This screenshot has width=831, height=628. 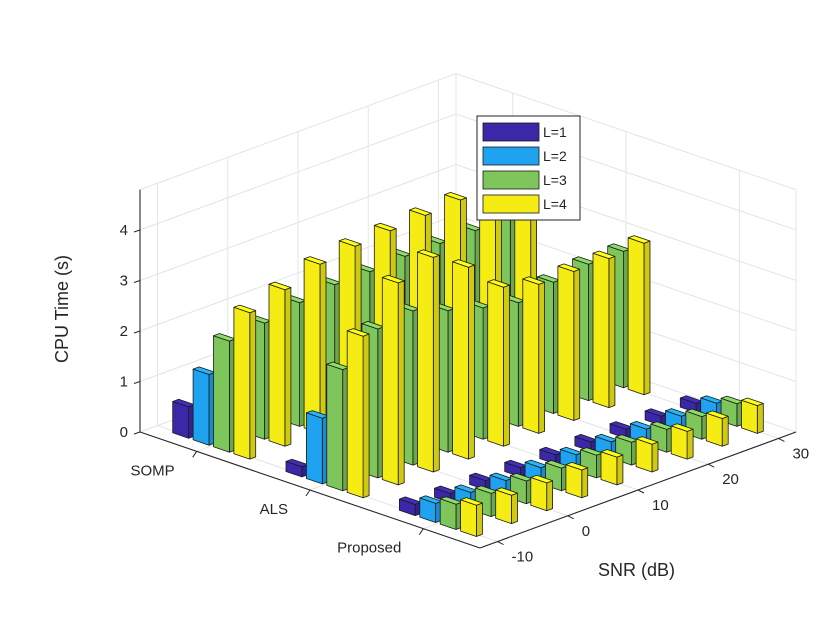 What do you see at coordinates (555, 156) in the screenshot?
I see `legend-label: L=2` at bounding box center [555, 156].